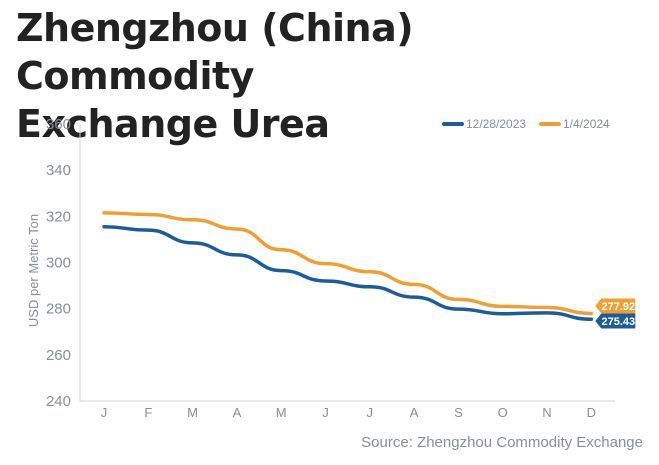 This screenshot has height=465, width=659. Describe the element at coordinates (496, 124) in the screenshot. I see `legend-label: 12/28/2023` at that location.